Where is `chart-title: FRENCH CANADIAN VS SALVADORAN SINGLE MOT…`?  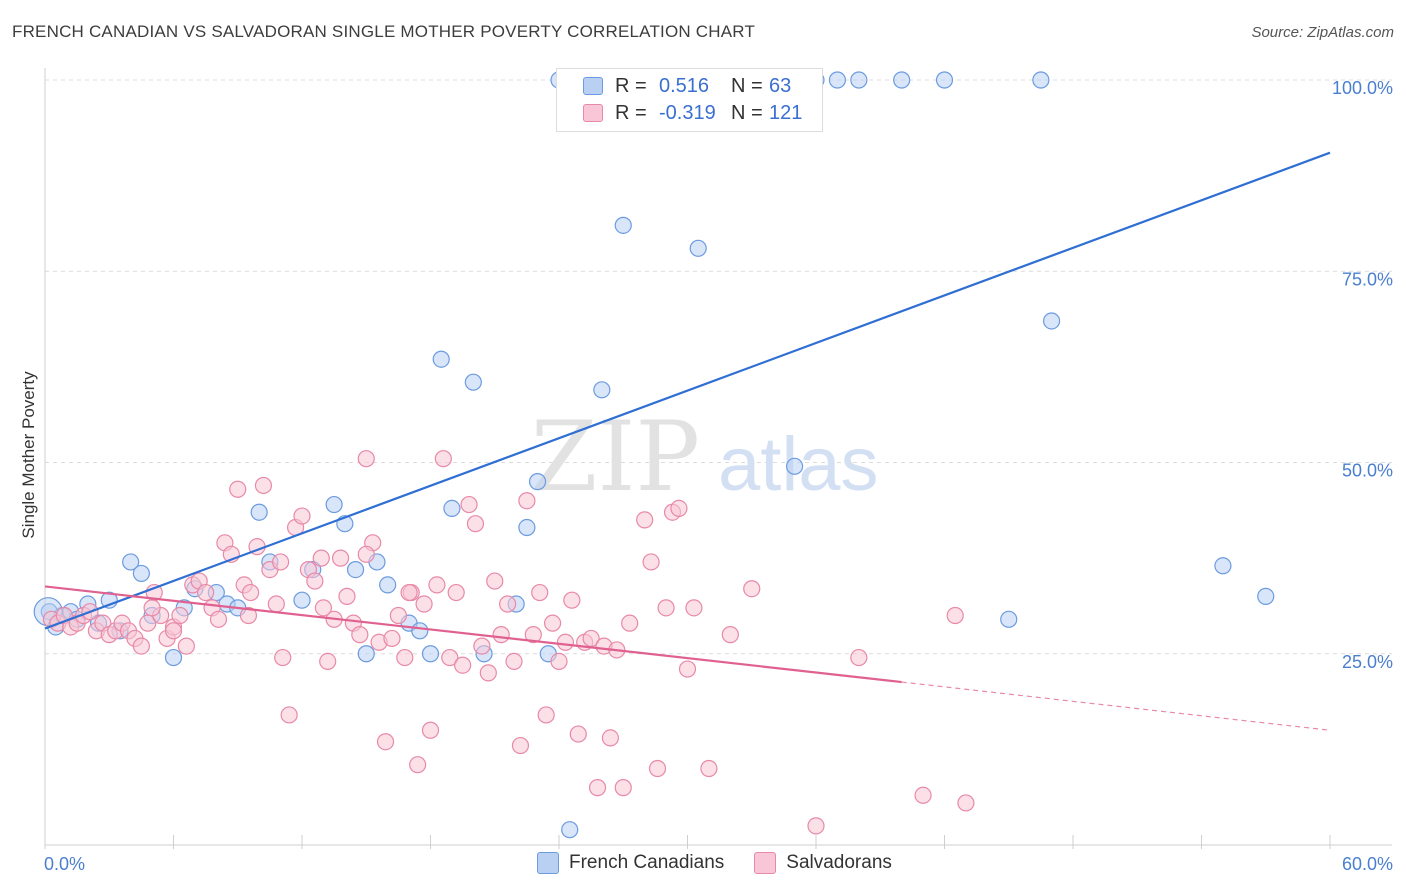
chart-title: FRENCH CANADIAN VS SALVADORAN SINGLE MOT… is located at coordinates (384, 31).